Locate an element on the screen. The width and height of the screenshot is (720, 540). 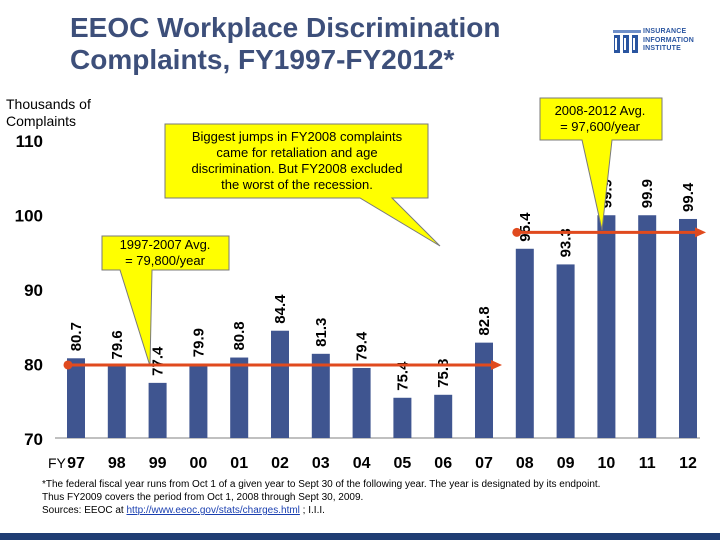
x-tick-label: 01 is located at coordinates (239, 463).